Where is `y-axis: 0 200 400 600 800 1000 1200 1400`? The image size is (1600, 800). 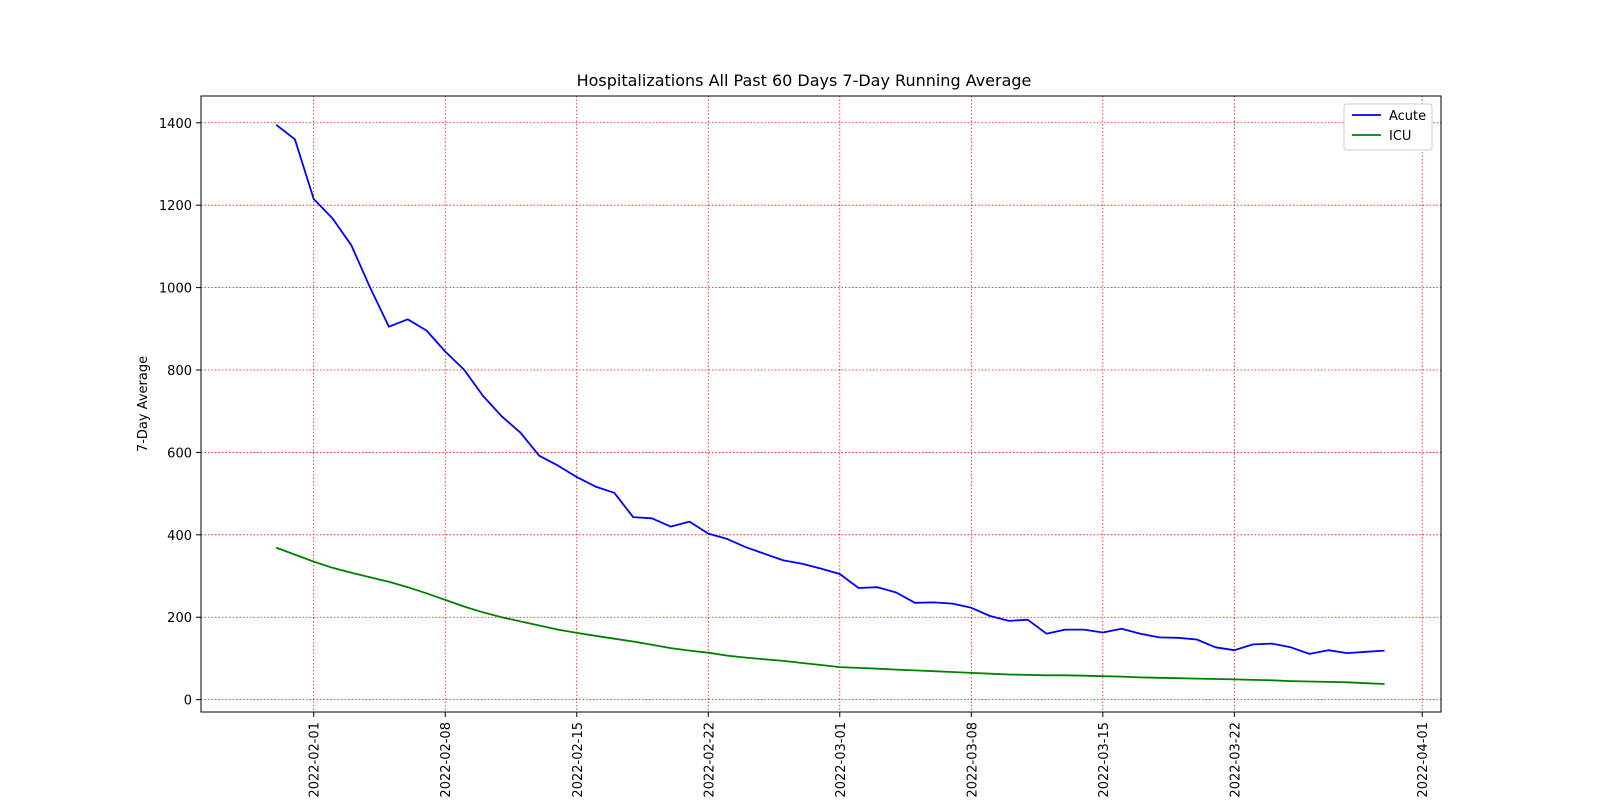
y-axis: 0 200 400 600 800 1000 1200 1400 is located at coordinates (180, 413).